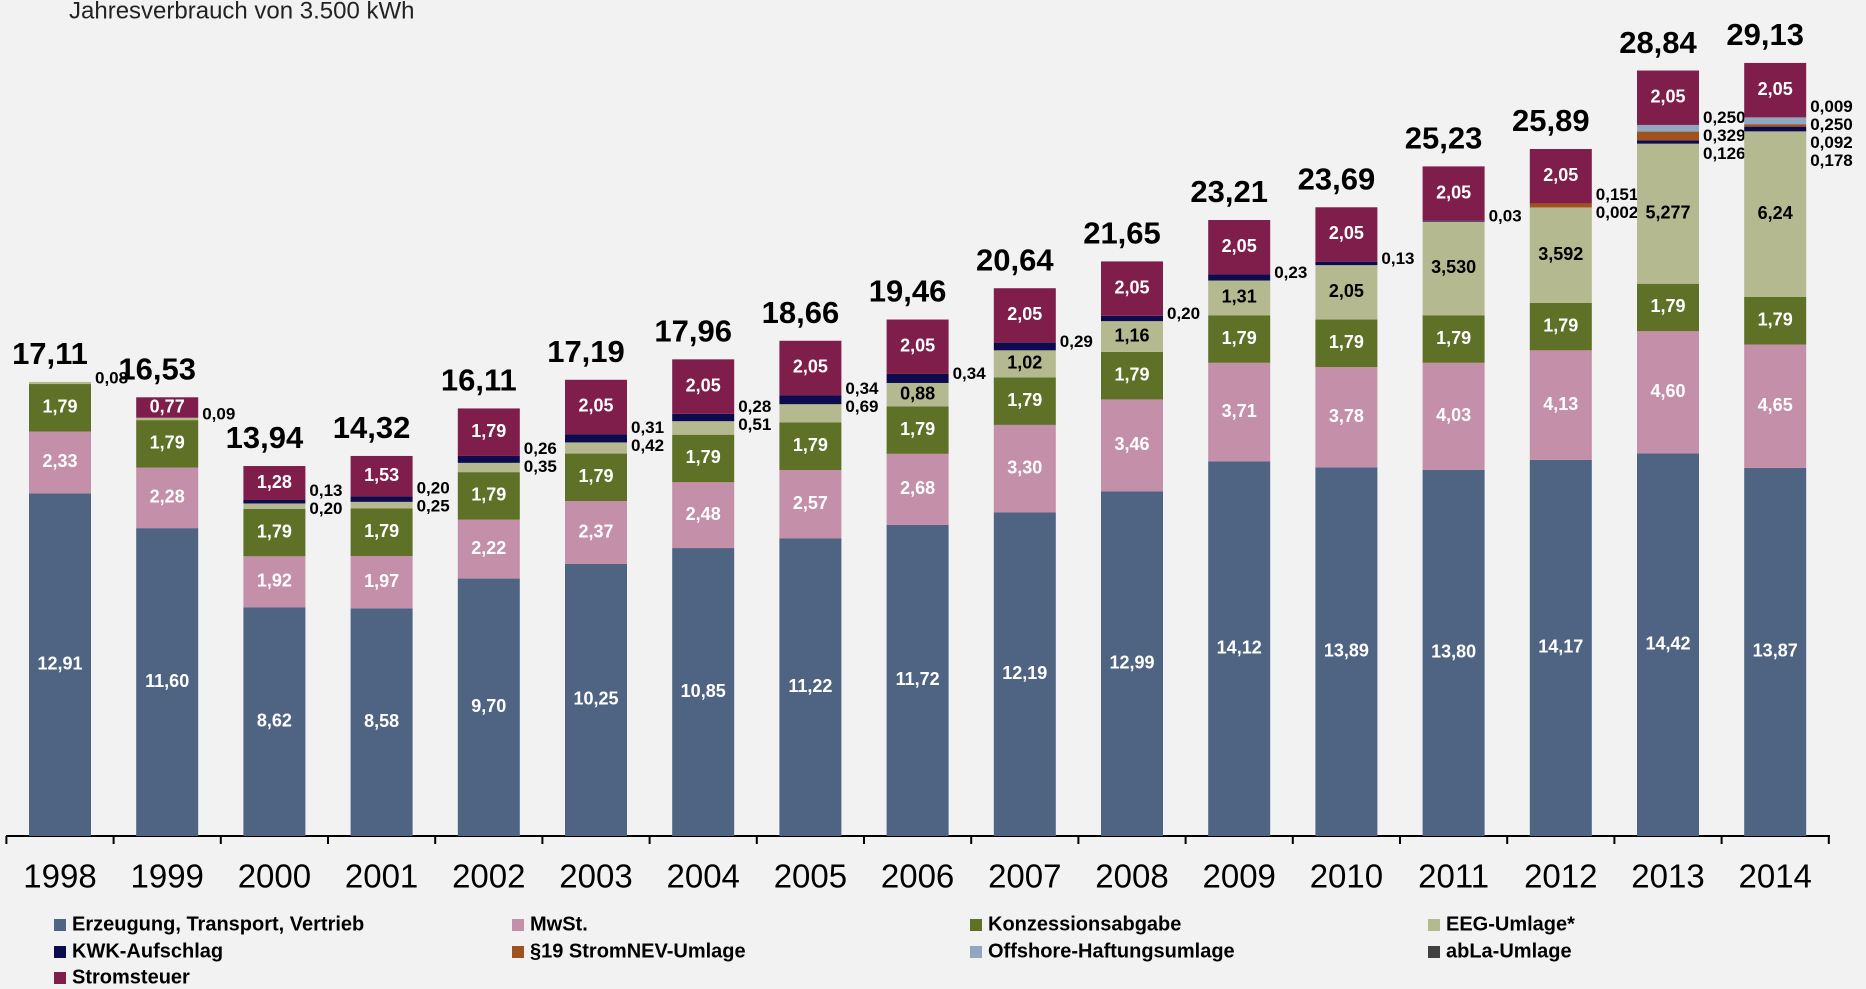 This screenshot has width=1866, height=989. What do you see at coordinates (488, 876) in the screenshot?
I see `x-tick-label: 2002` at bounding box center [488, 876].